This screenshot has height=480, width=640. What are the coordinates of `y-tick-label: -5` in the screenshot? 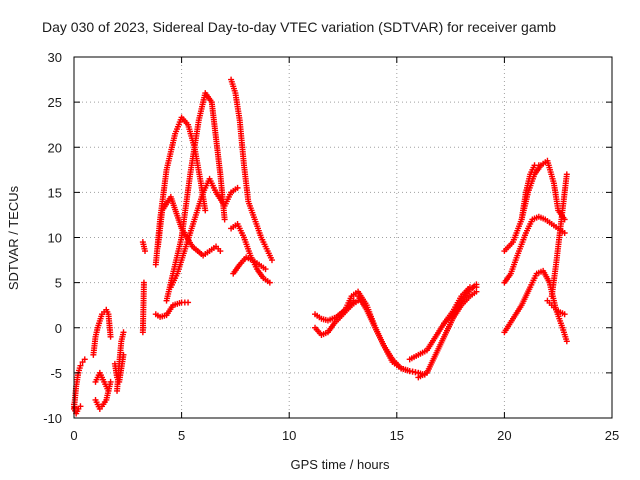 It's located at (56, 373).